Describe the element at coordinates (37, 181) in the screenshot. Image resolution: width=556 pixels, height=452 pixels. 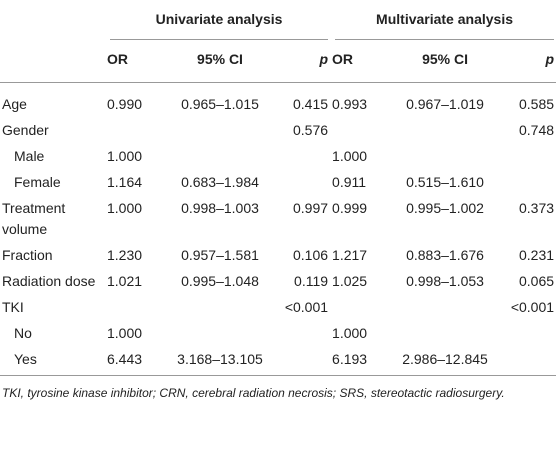
I see `row-label: Female` at that location.